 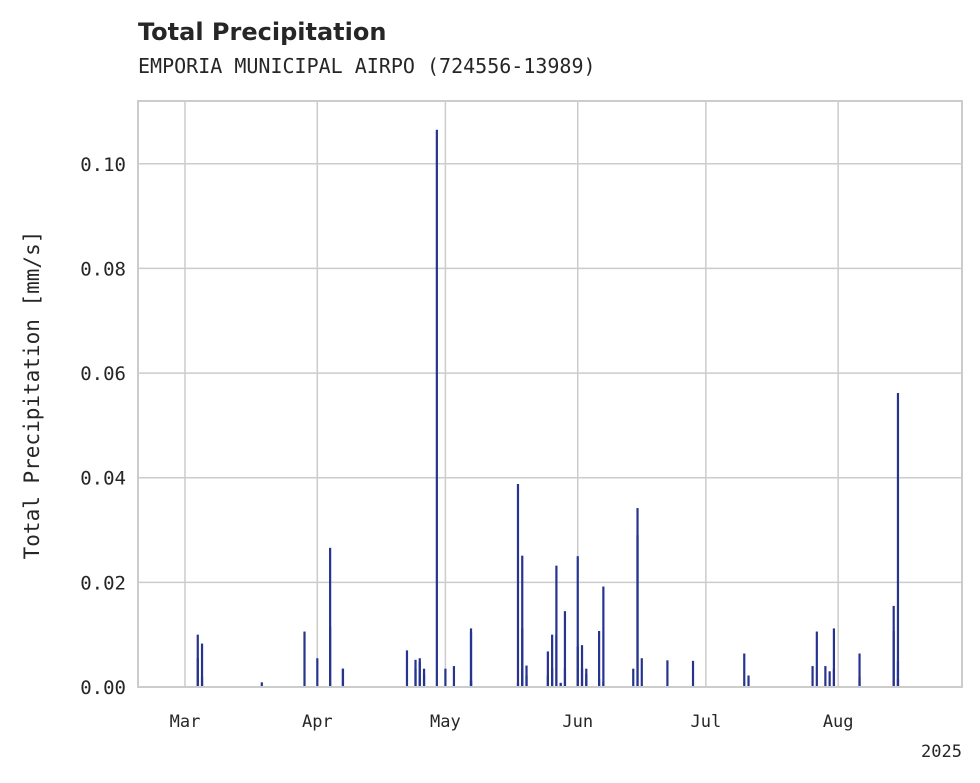 What do you see at coordinates (262, 32) in the screenshot?
I see `chart-title: Total Precipitation` at bounding box center [262, 32].